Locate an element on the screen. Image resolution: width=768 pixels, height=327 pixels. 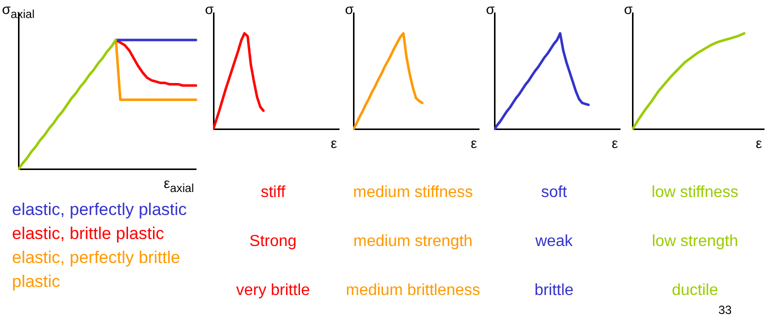
text: medium brittleness is located at coordinates (413, 291).